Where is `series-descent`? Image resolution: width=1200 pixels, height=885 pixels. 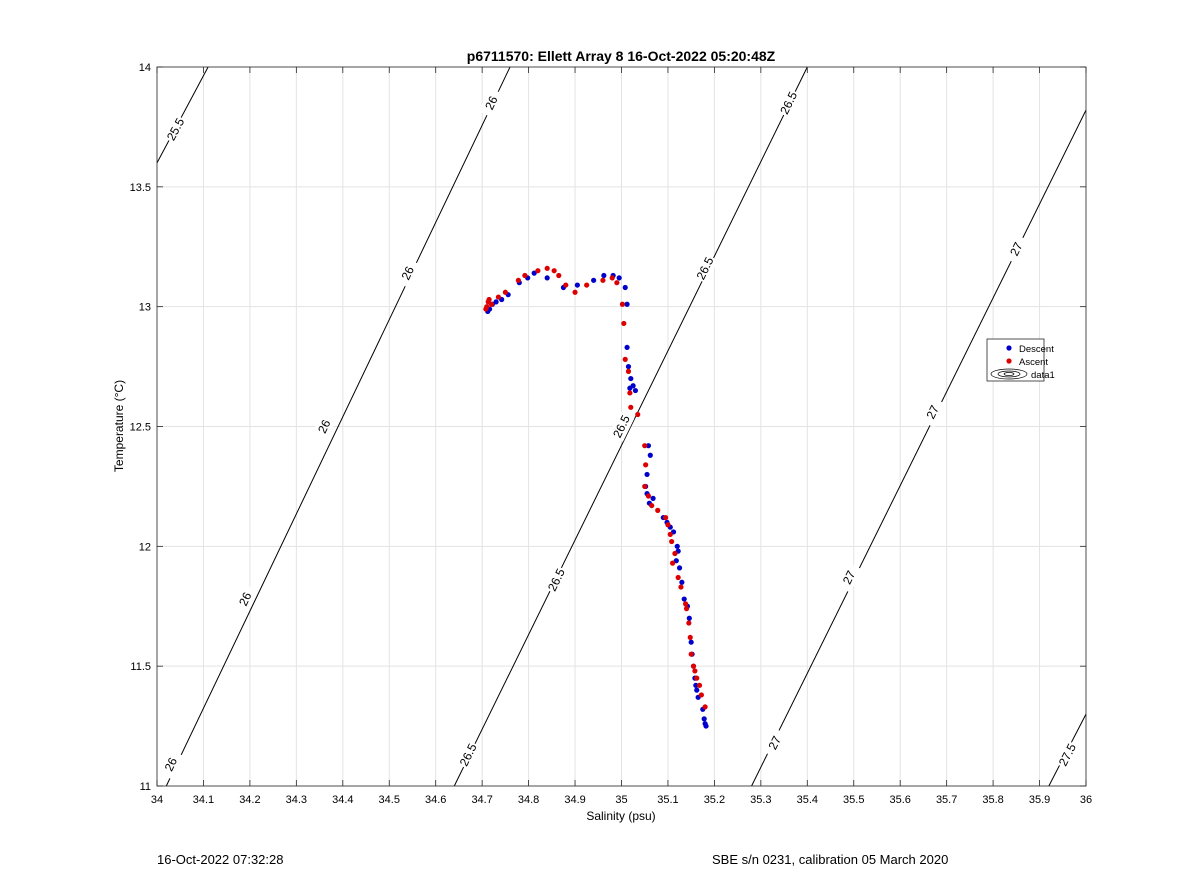
series-descent is located at coordinates (597, 499).